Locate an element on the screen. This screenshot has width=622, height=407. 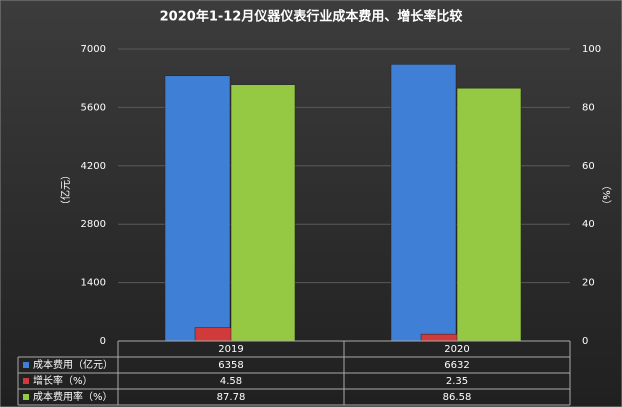
chart-title: 2020年1-12月仪器仪表行业成本费用、增长率比较 is located at coordinates (311, 17).